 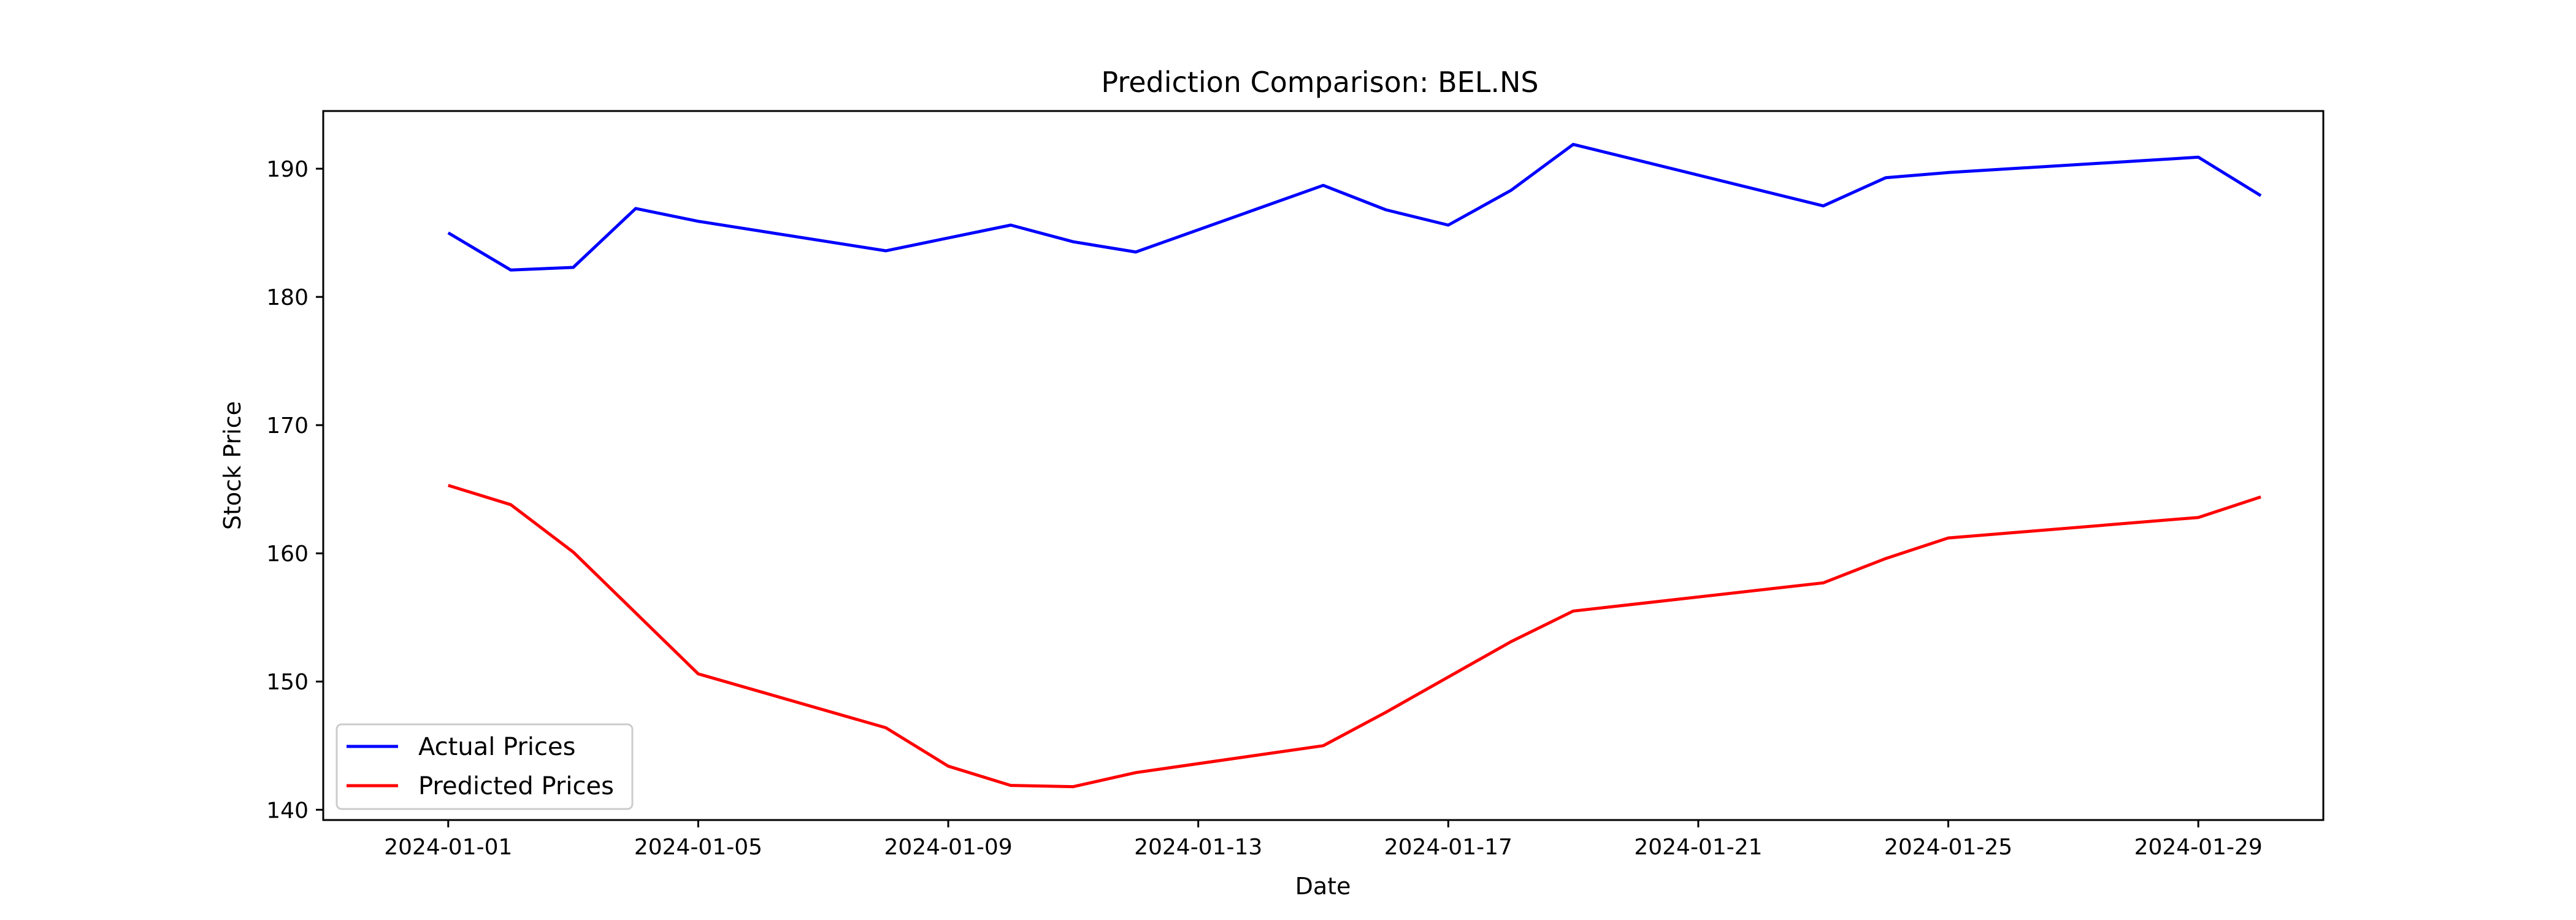 I want to click on legend-label: Predicted Prices, so click(x=516, y=786).